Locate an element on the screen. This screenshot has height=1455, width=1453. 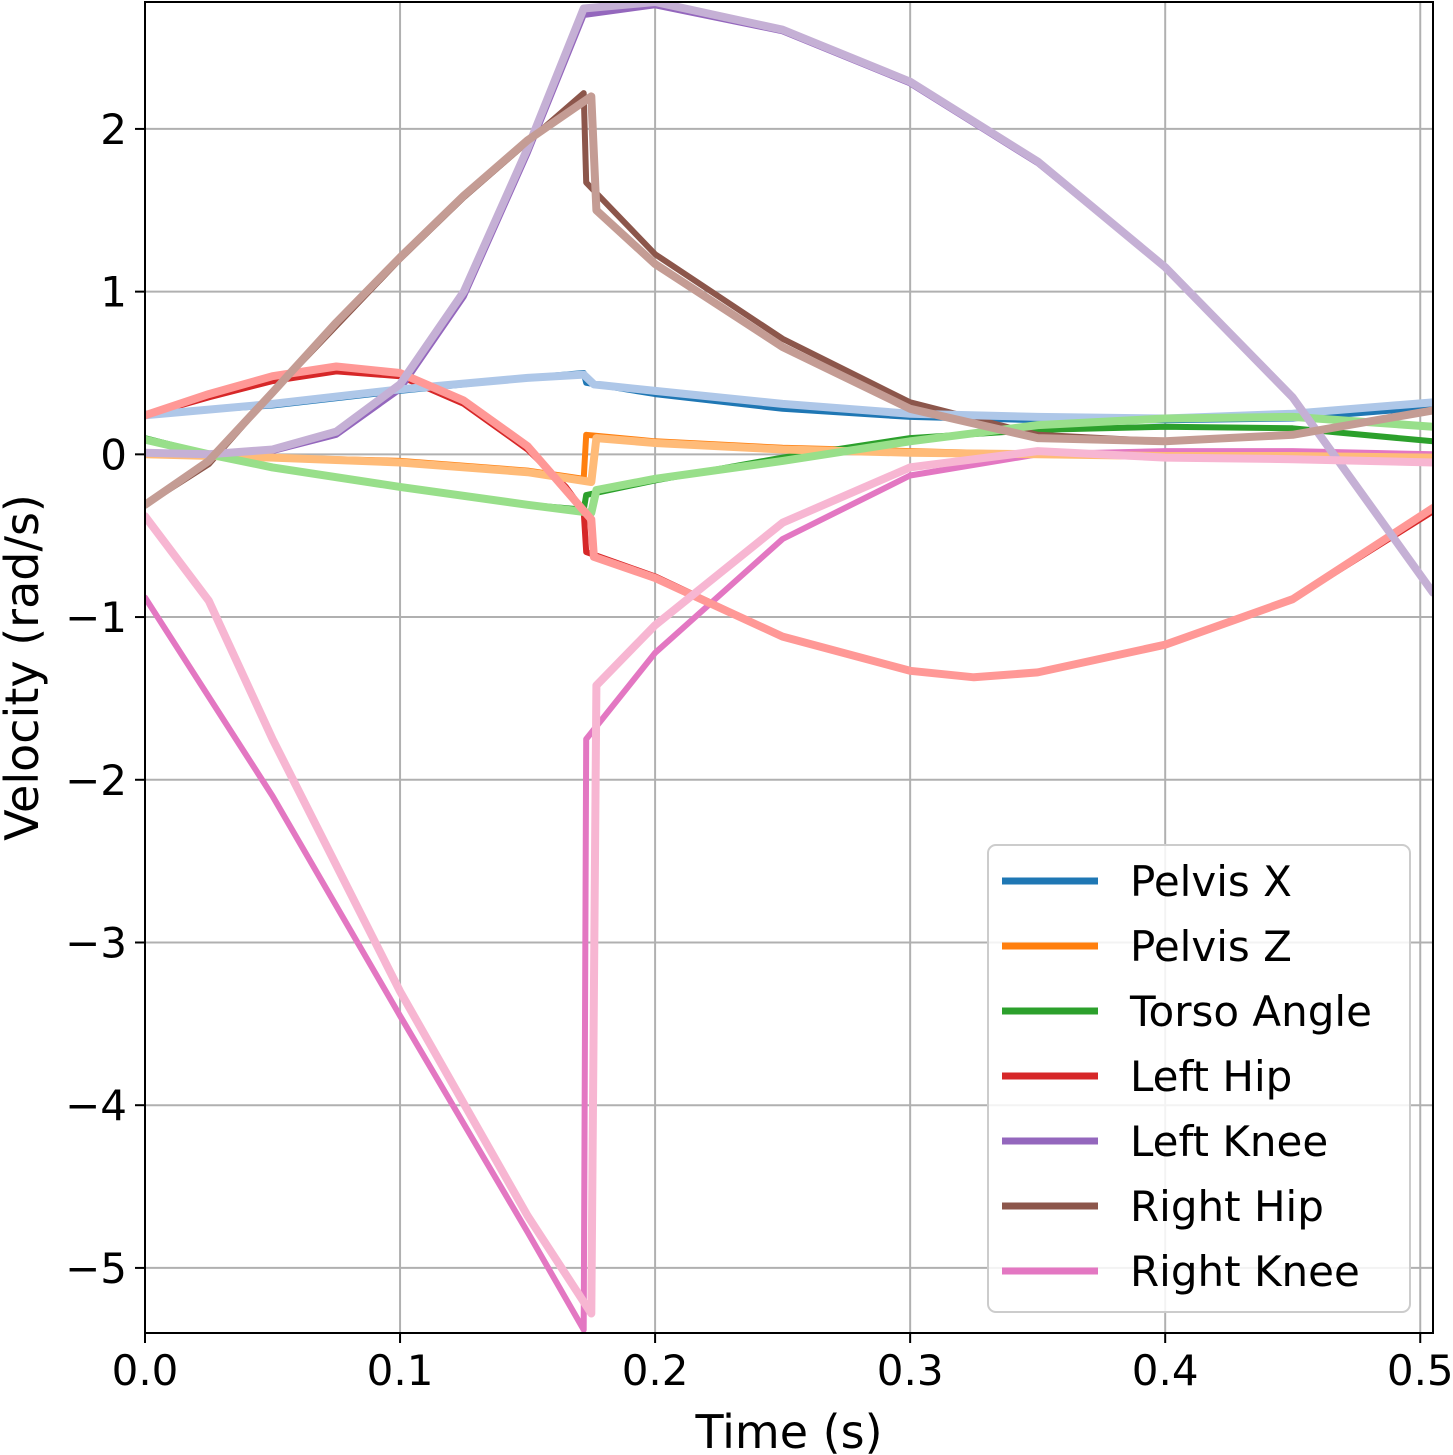
legend-label: Pelvis X is located at coordinates (1211, 881).